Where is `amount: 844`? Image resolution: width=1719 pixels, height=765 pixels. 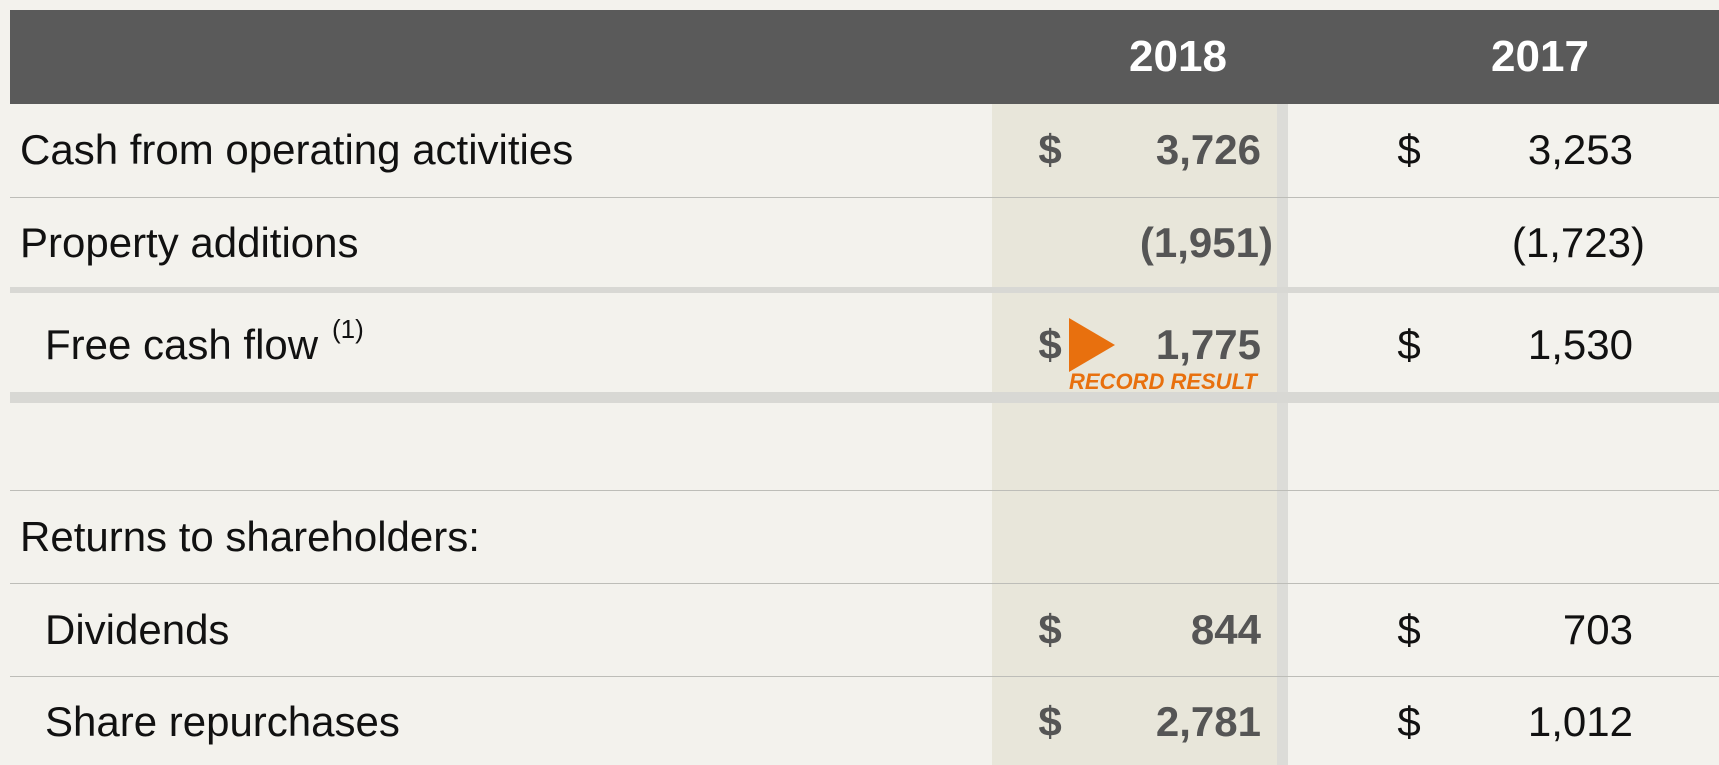 amount: 844 is located at coordinates (1225, 629).